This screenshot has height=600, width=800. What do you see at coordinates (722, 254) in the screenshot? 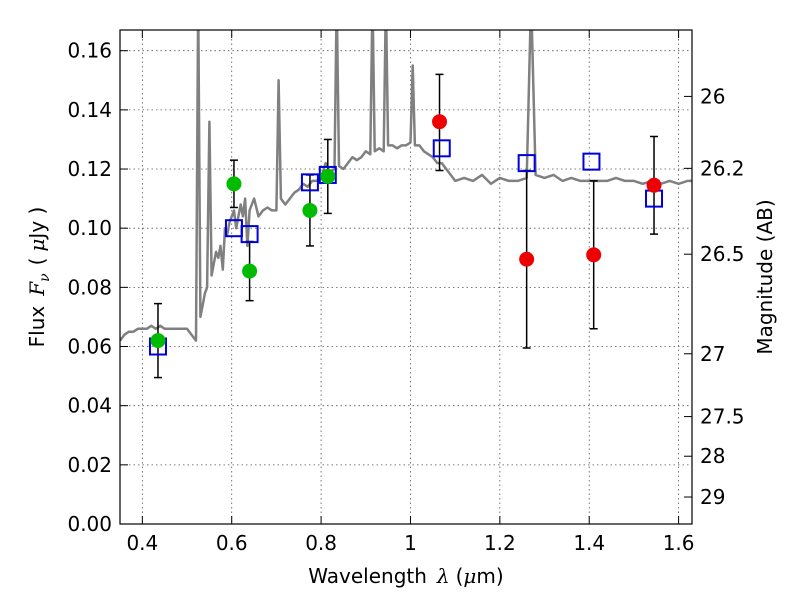
I see `y2-tick-label: 26.5` at bounding box center [722, 254].